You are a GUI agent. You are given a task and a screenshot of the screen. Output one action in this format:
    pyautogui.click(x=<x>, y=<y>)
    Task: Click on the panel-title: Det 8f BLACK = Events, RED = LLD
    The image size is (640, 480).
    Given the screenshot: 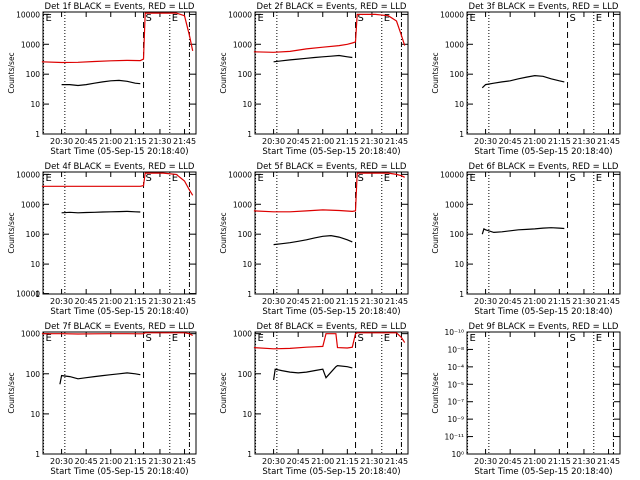 What is the action you would take?
    pyautogui.click(x=332, y=327)
    